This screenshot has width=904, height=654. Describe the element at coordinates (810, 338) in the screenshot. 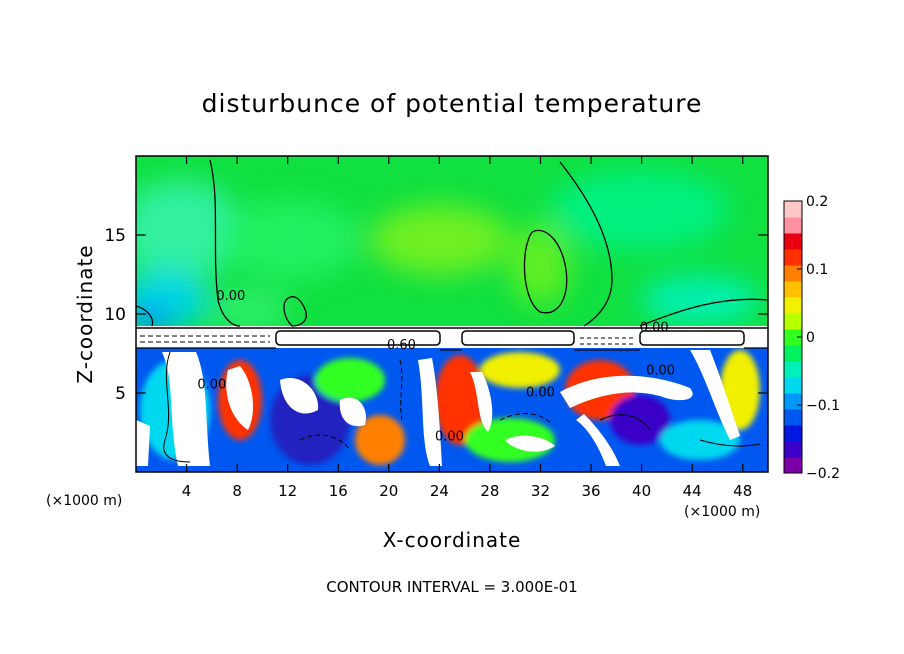

I see `colorbar-tick-label: 0` at that location.